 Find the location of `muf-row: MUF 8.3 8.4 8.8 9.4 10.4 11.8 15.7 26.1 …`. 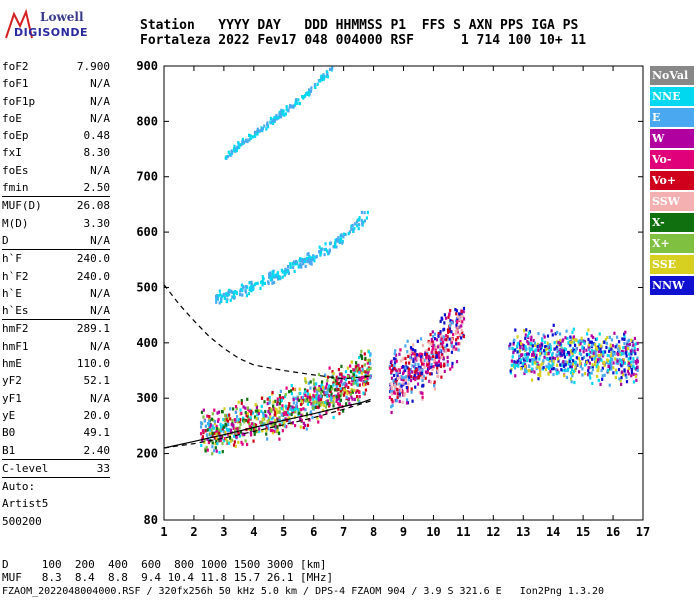

muf-row: MUF 8.3 8.4 8.8 9.4 10.4 11.8 15.7 26.1 … is located at coordinates (168, 577).